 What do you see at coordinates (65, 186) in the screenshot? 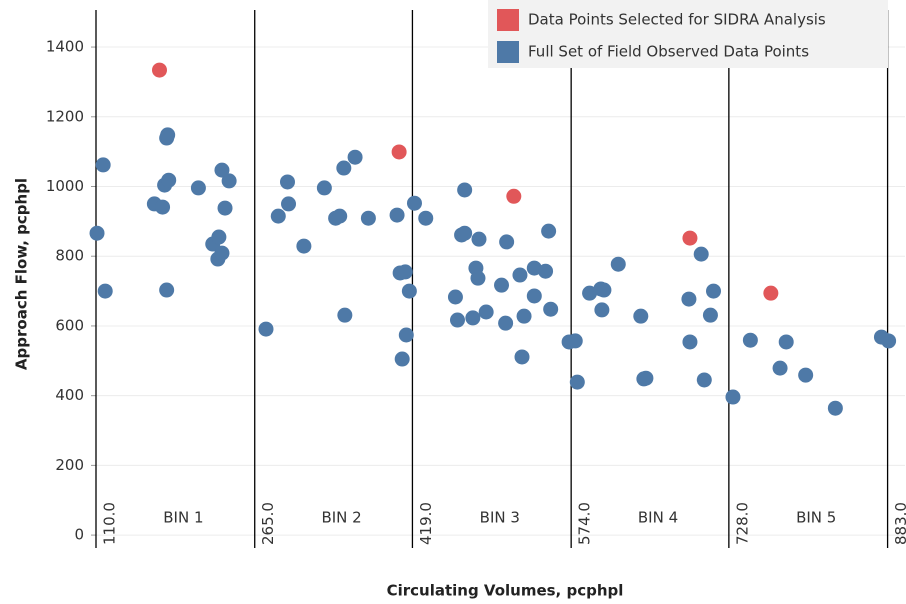
I see `y-tick-label: 1000` at bounding box center [65, 186].